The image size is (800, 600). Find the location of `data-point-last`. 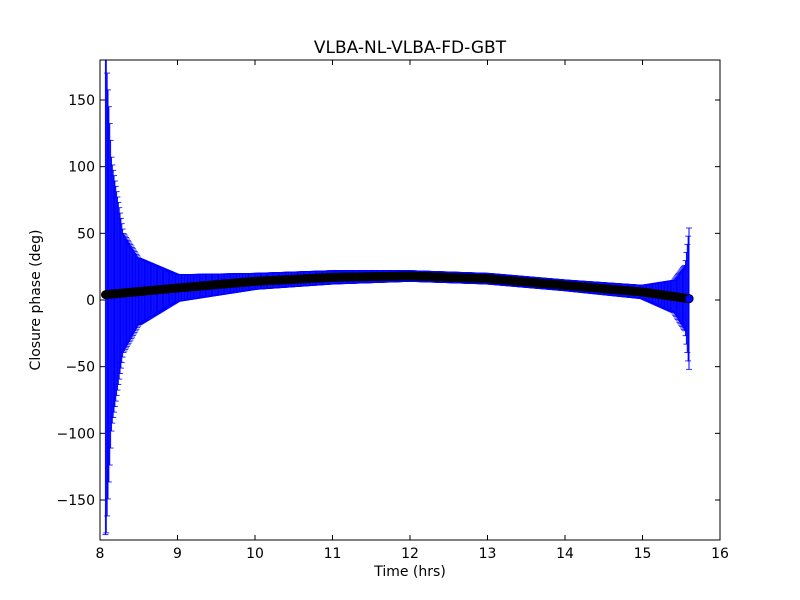

data-point-last is located at coordinates (689, 299).